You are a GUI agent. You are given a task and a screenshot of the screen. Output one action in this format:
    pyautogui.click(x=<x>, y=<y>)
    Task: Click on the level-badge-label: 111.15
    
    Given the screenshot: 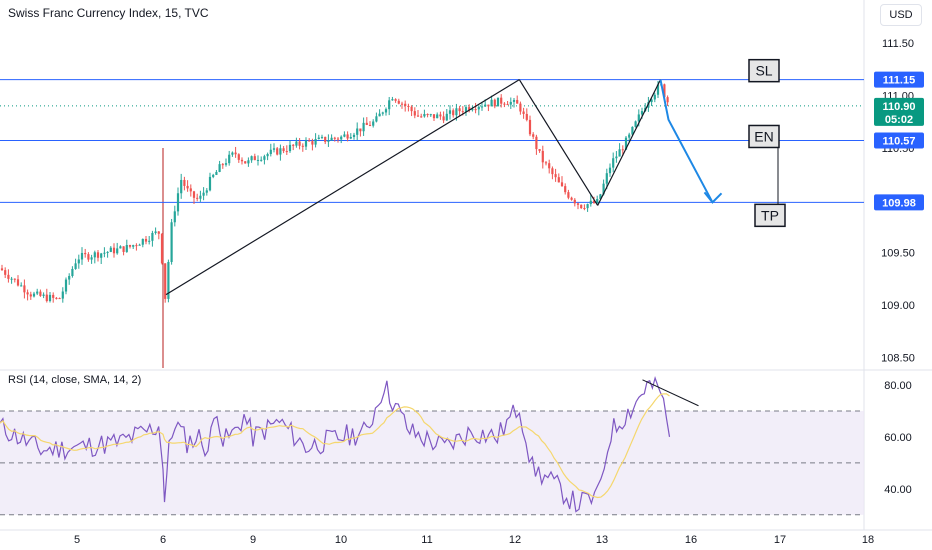 What is the action you would take?
    pyautogui.click(x=899, y=81)
    